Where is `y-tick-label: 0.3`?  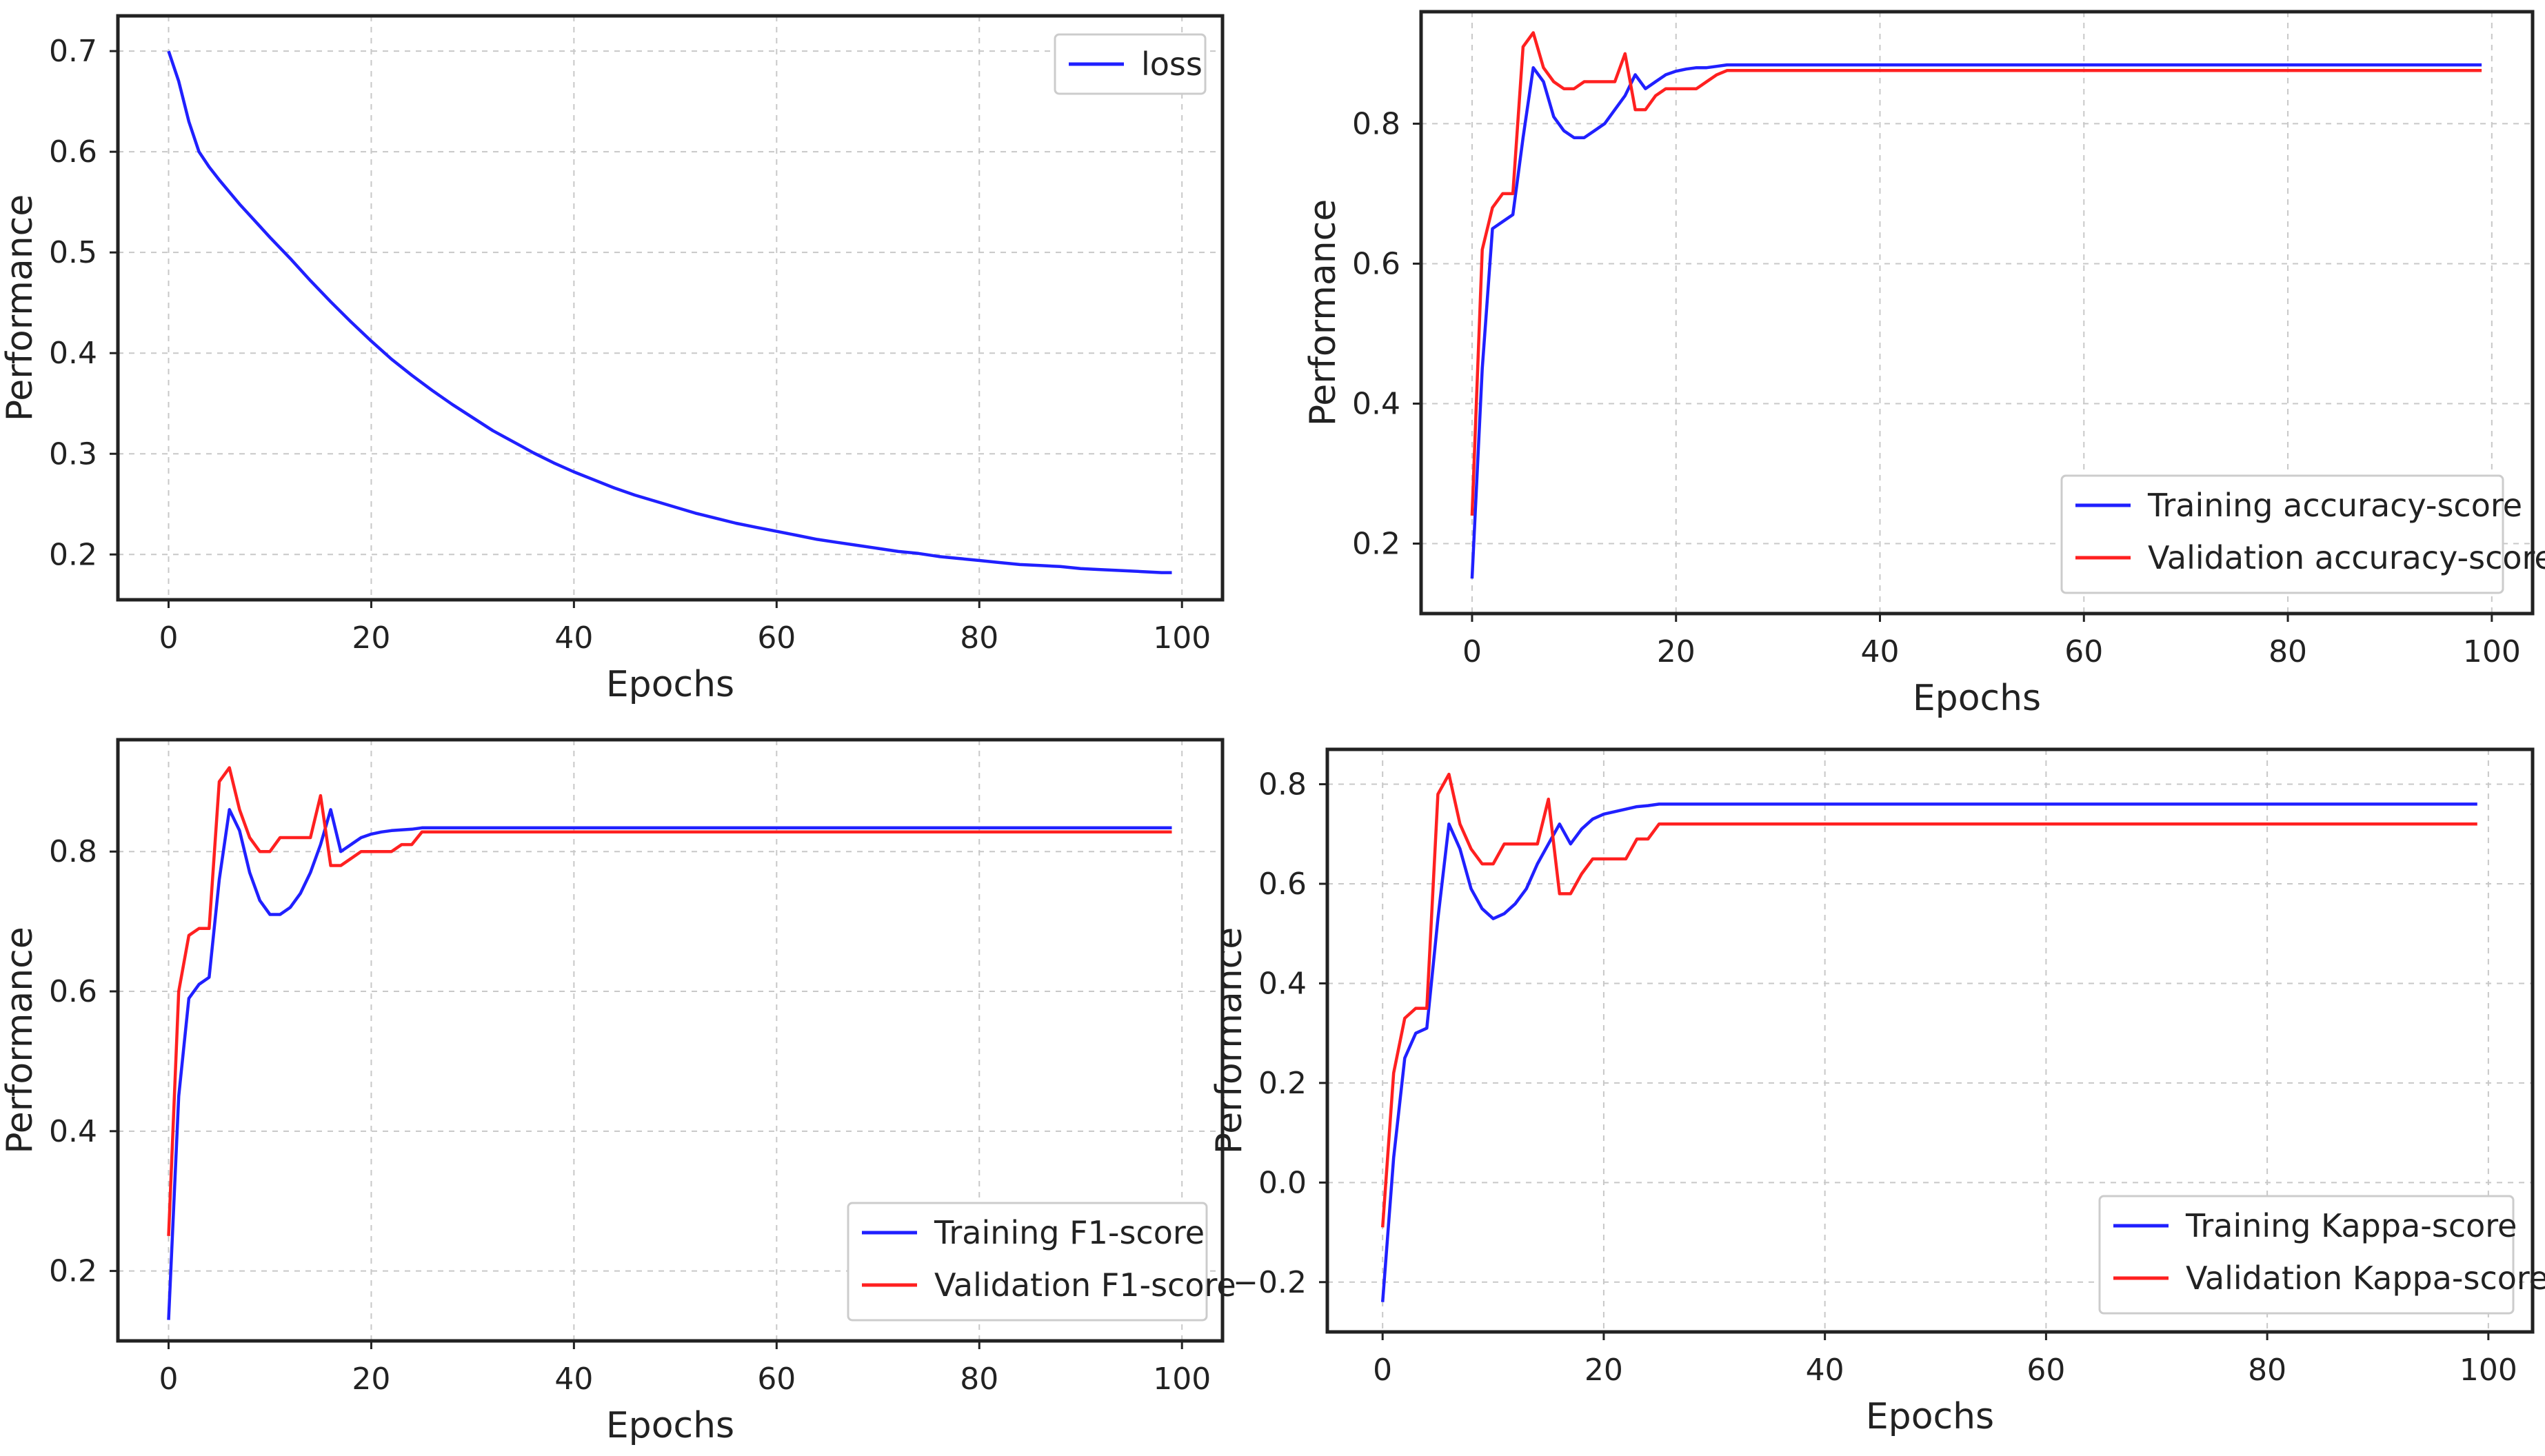 y-tick-label: 0.3 is located at coordinates (73, 454).